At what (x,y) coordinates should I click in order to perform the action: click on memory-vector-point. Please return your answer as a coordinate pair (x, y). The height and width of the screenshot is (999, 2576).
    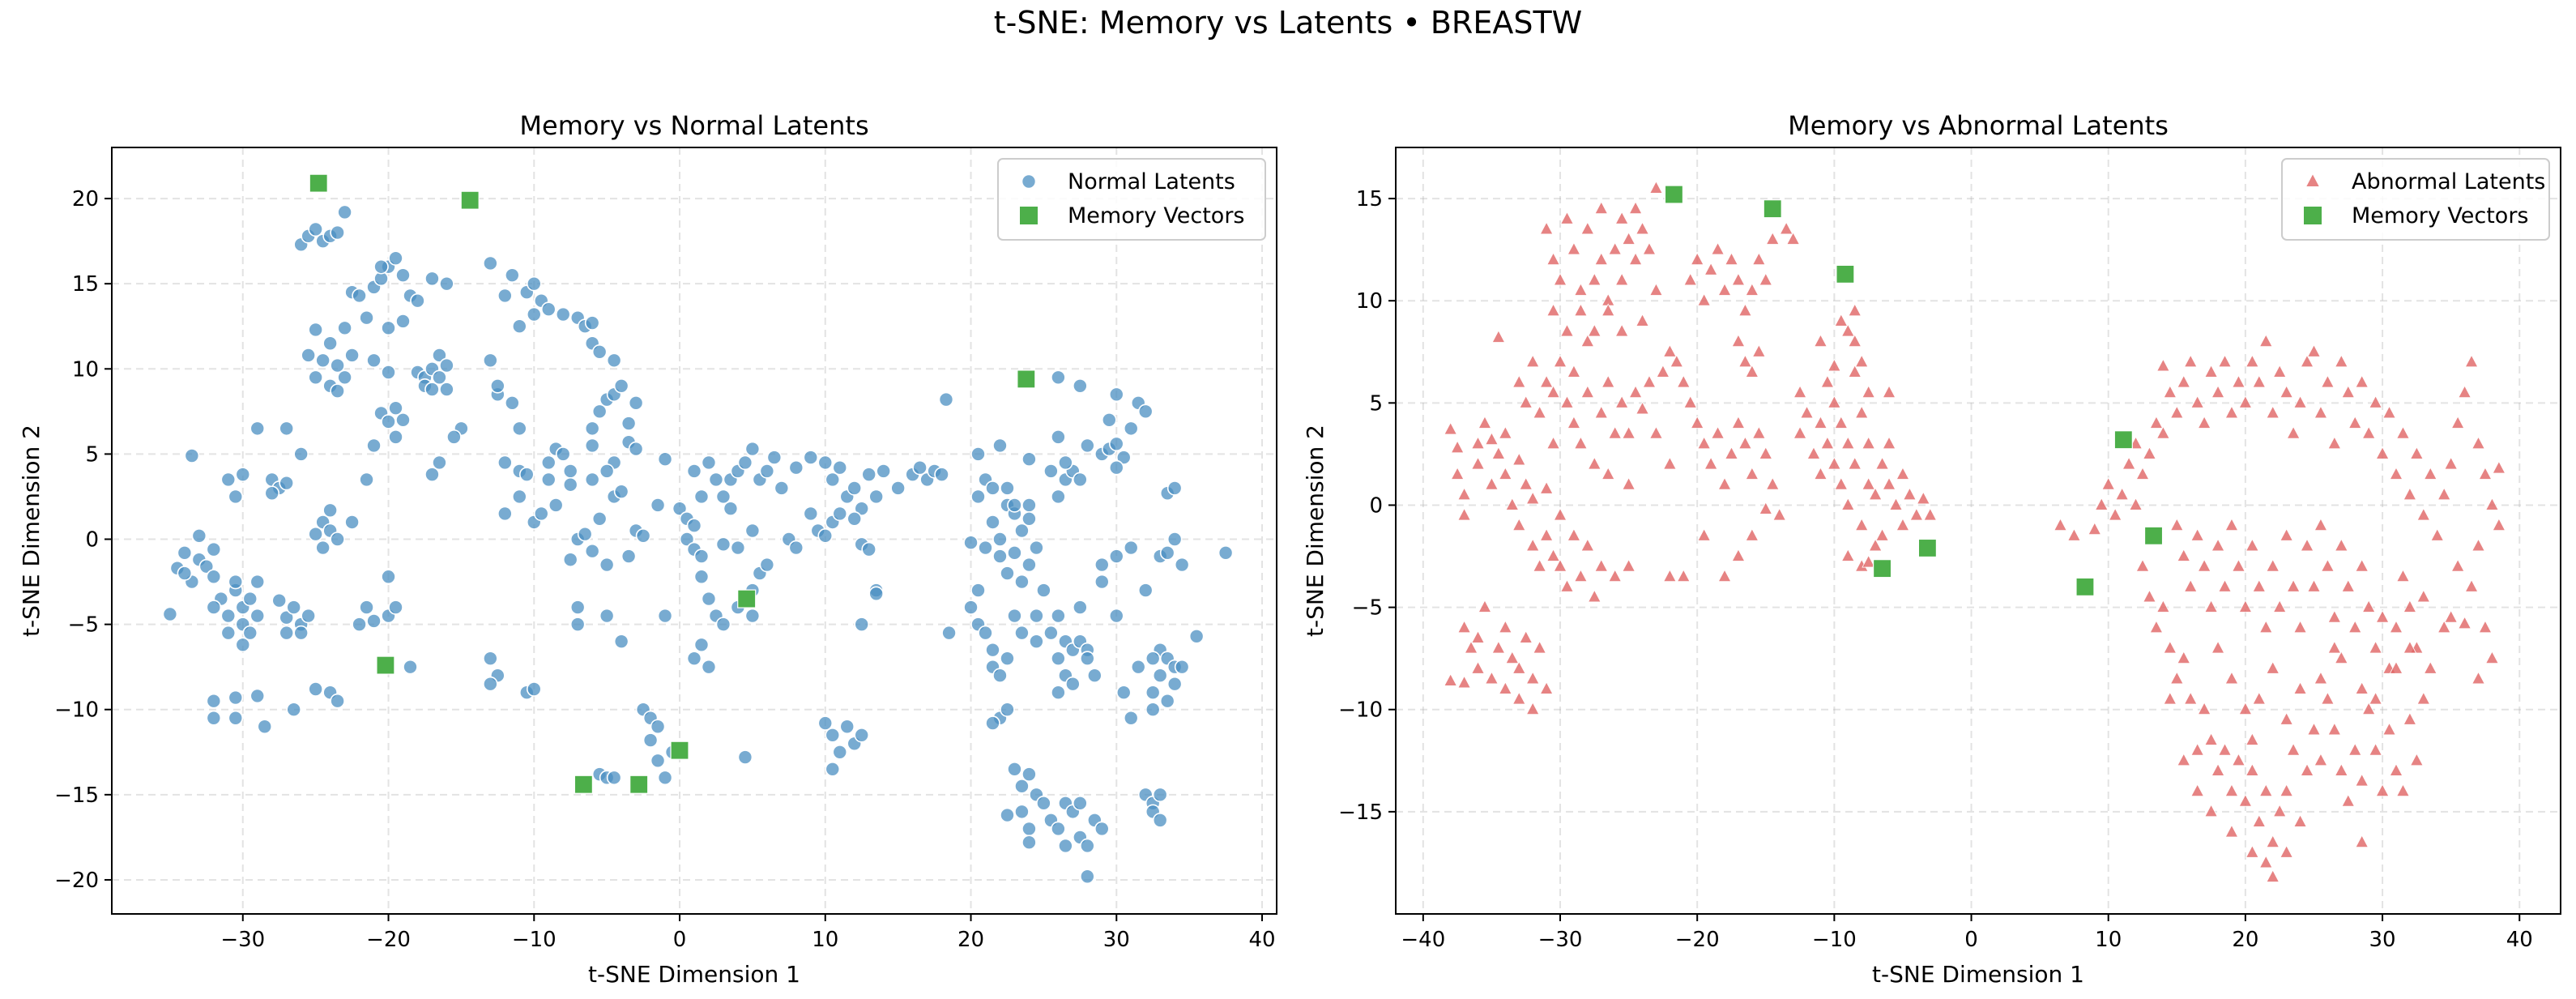
    Looking at the image, I should click on (1026, 379).